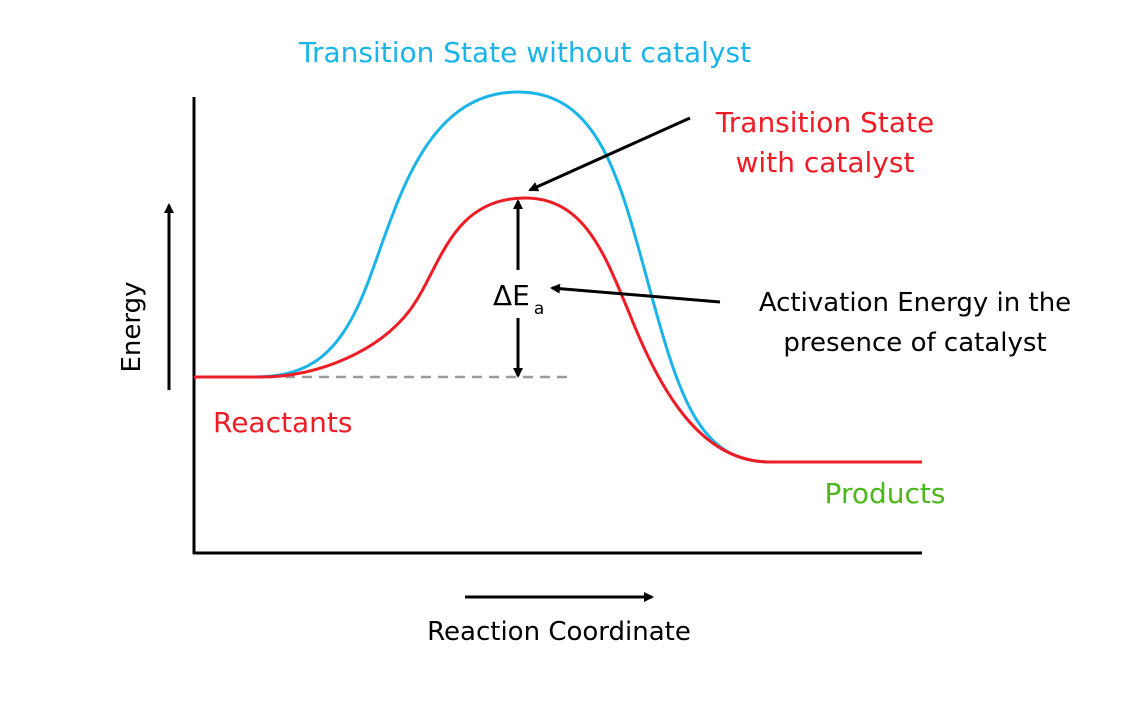  I want to click on reactants-label: Reactants, so click(282, 422).